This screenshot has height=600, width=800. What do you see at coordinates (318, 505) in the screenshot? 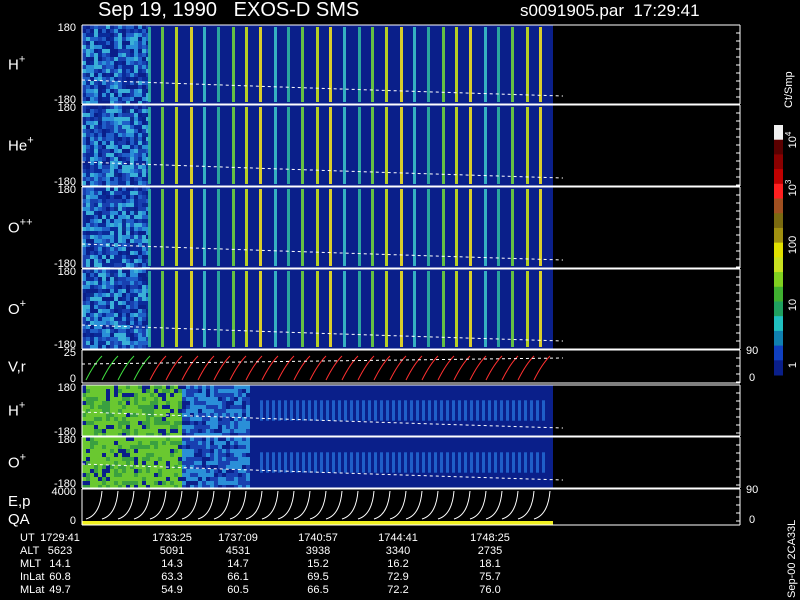
I see `energy-curve` at bounding box center [318, 505].